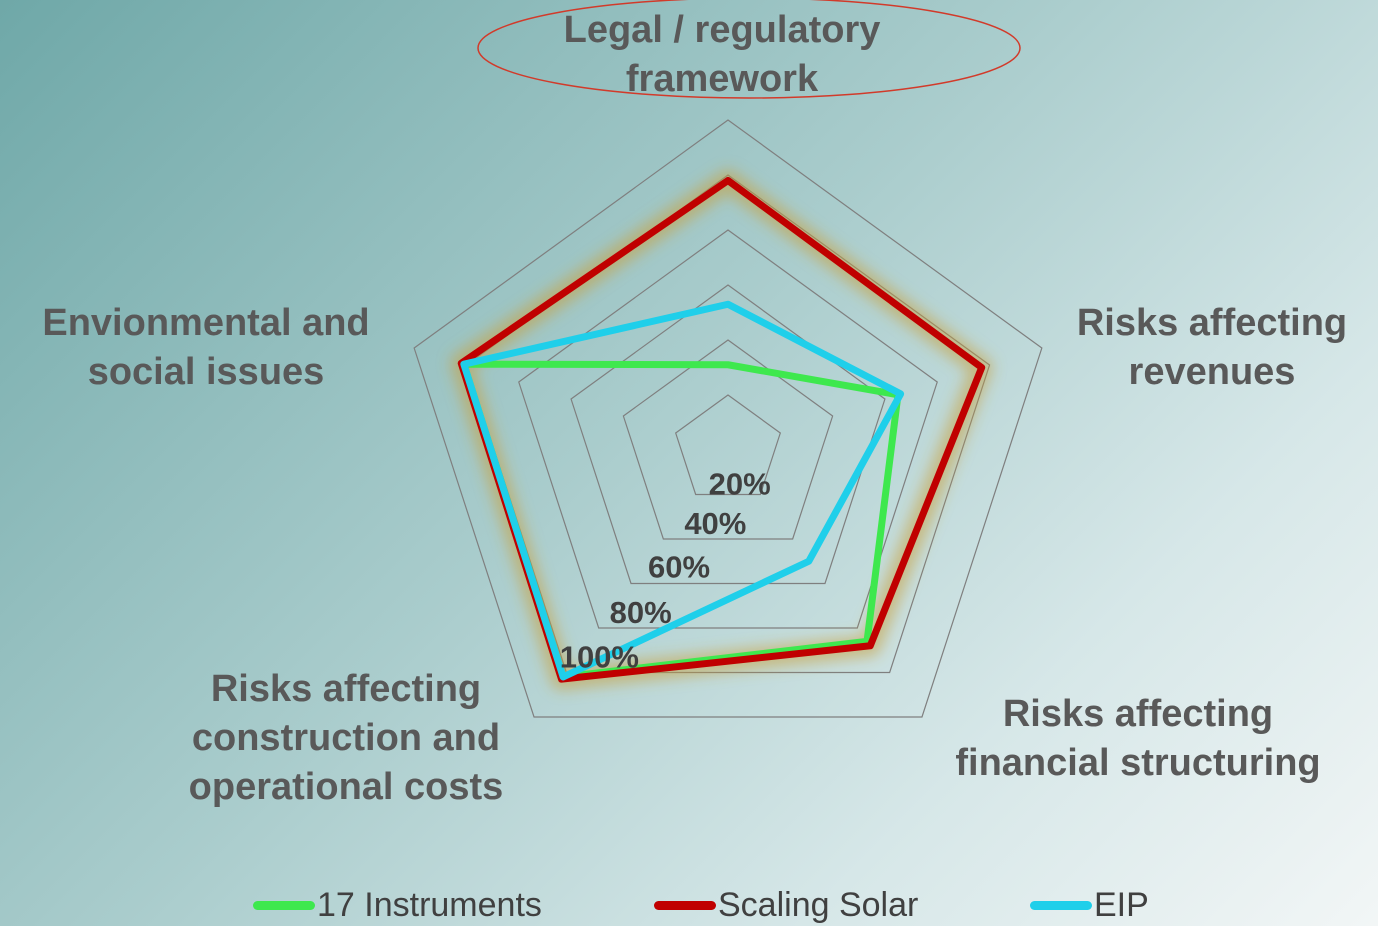 This screenshot has height=926, width=1378. What do you see at coordinates (722, 30) in the screenshot?
I see `category-label-line: Legal / regulatory` at bounding box center [722, 30].